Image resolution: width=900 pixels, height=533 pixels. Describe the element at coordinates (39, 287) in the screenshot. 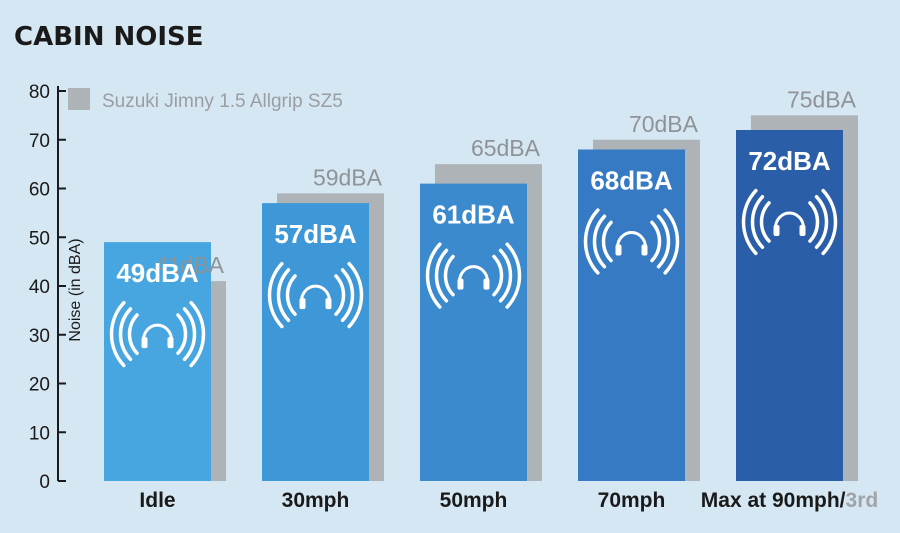

I see `y-tick-label: 40` at that location.